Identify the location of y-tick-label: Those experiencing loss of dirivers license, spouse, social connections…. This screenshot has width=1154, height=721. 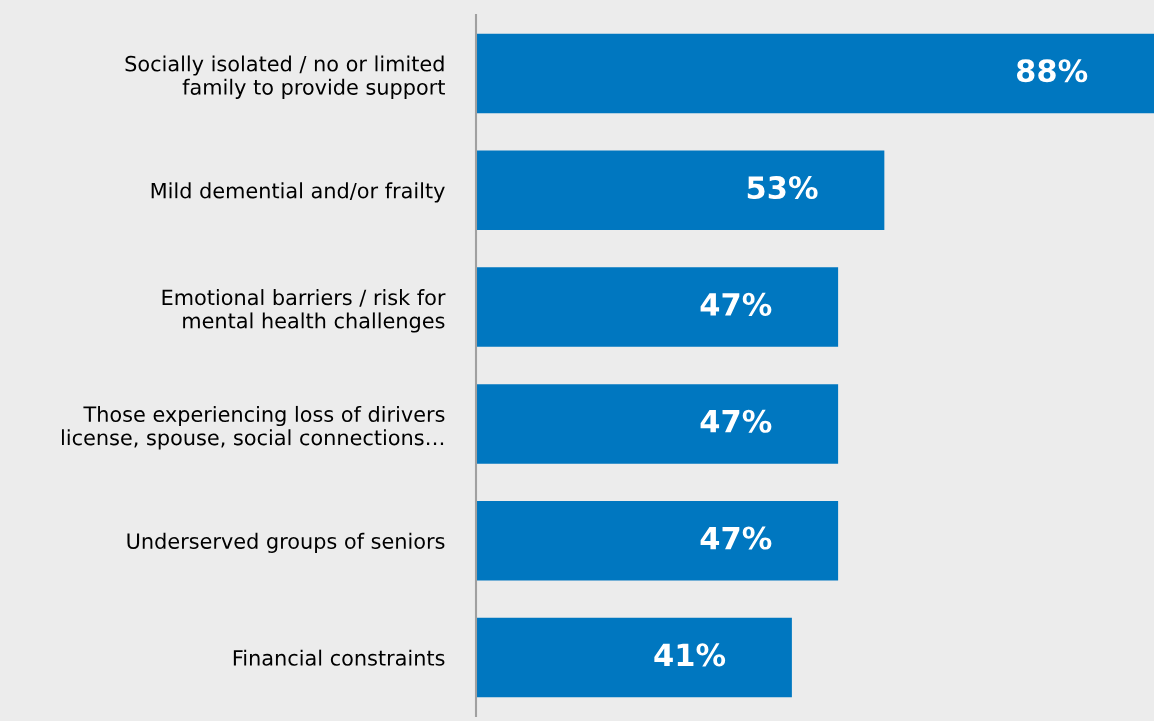
(253, 427).